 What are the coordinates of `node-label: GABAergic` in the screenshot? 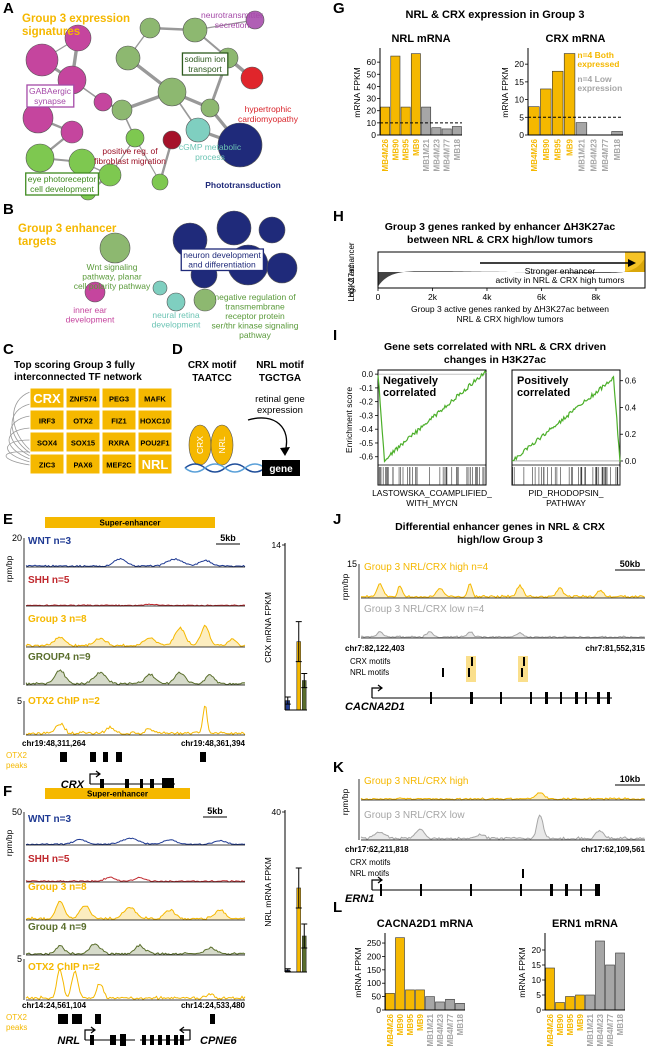 It's located at (50, 91).